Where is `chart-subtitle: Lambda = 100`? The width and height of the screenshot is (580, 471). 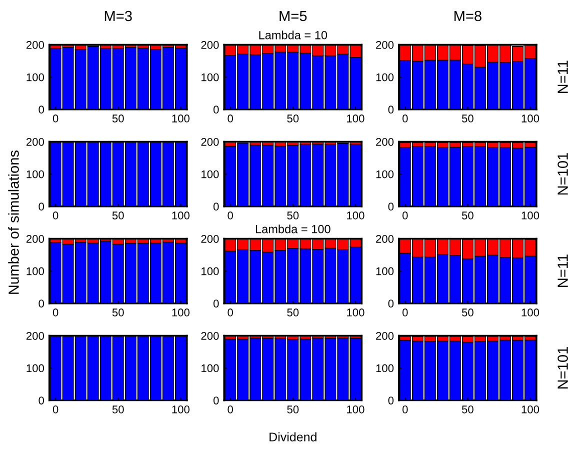
chart-subtitle: Lambda = 100 is located at coordinates (293, 229).